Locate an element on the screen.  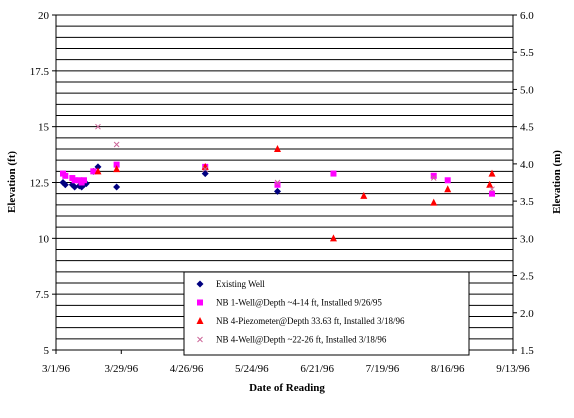
legend-box is located at coordinates (326, 313).